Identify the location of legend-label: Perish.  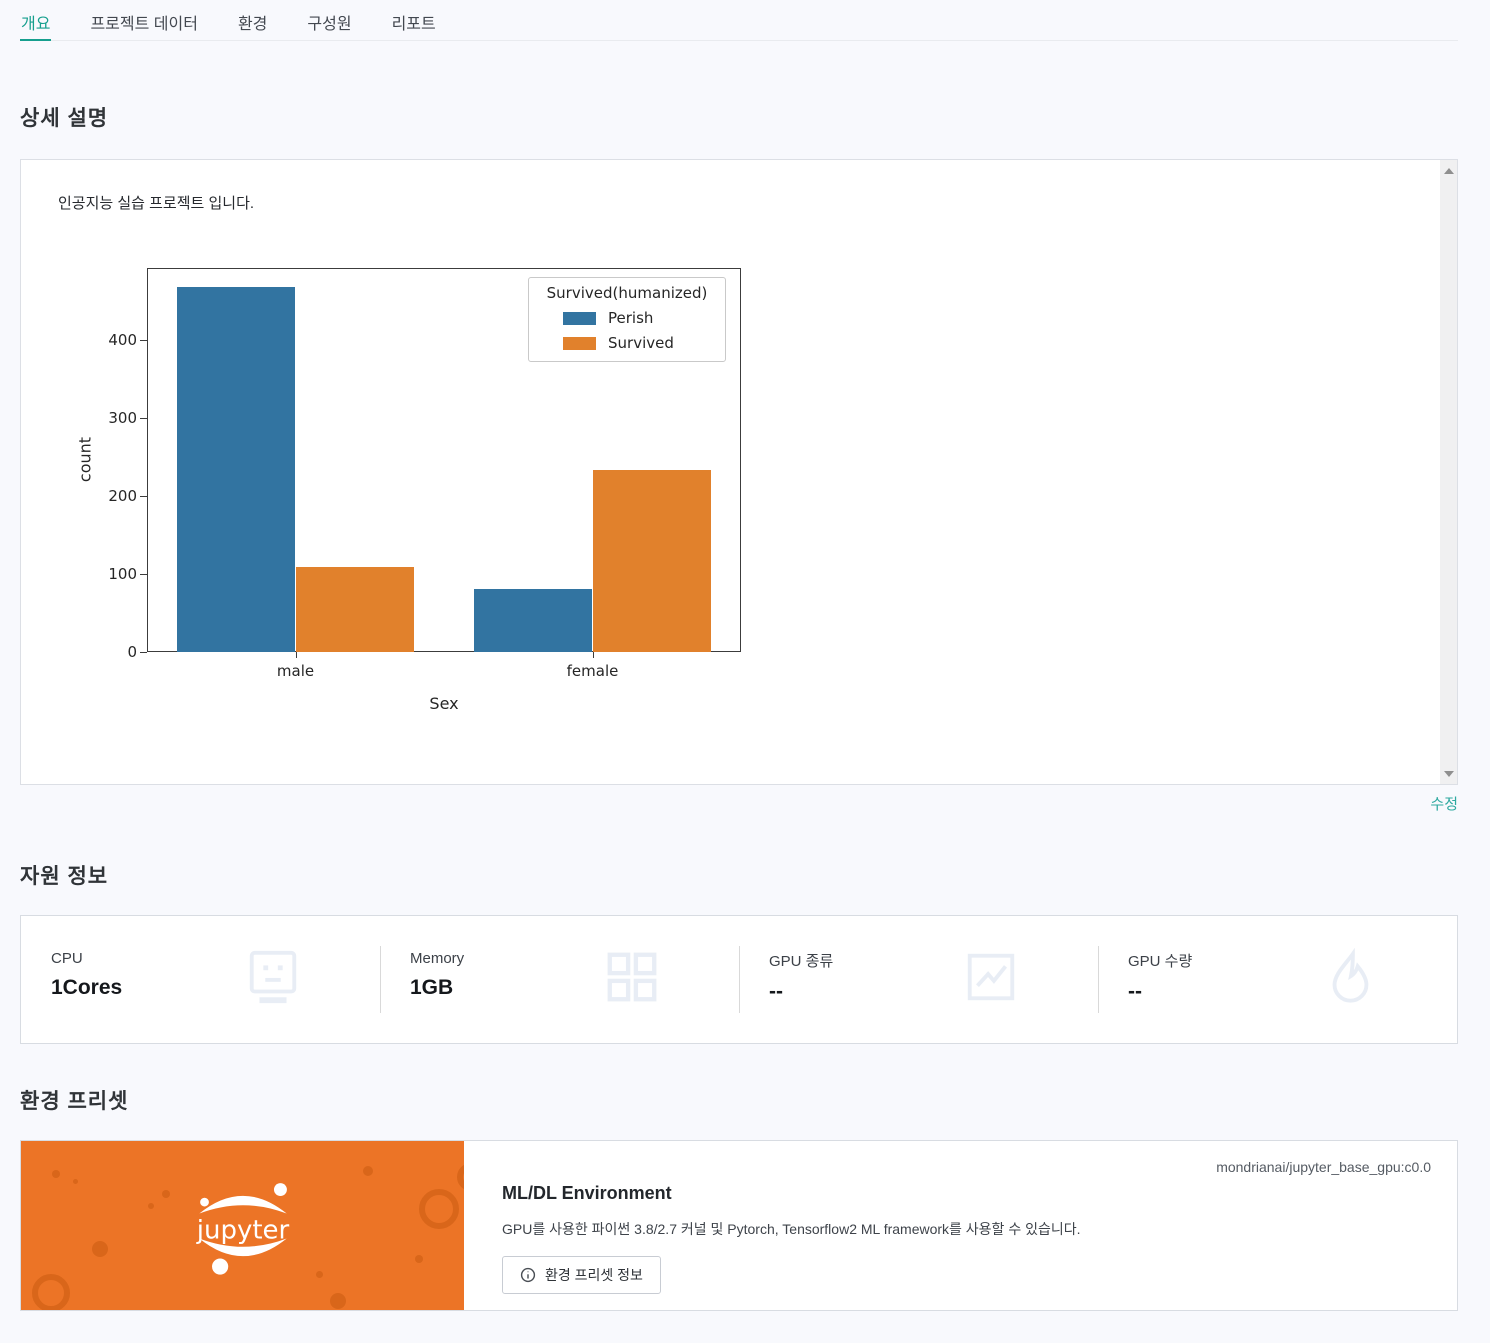
(631, 318).